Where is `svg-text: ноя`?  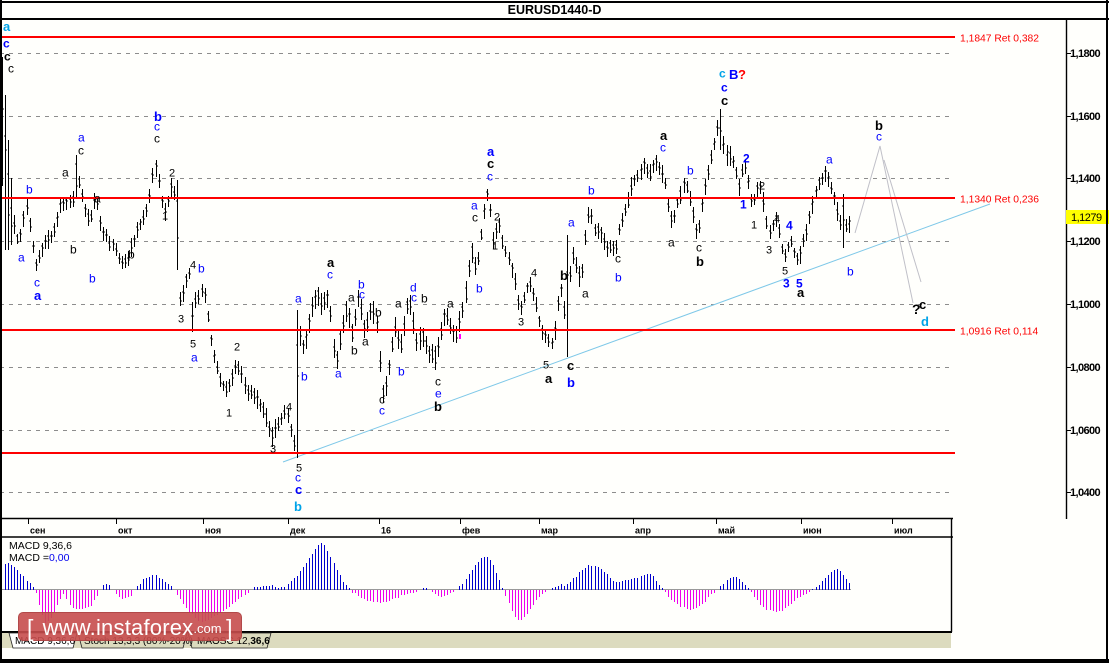 svg-text: ноя is located at coordinates (213, 531).